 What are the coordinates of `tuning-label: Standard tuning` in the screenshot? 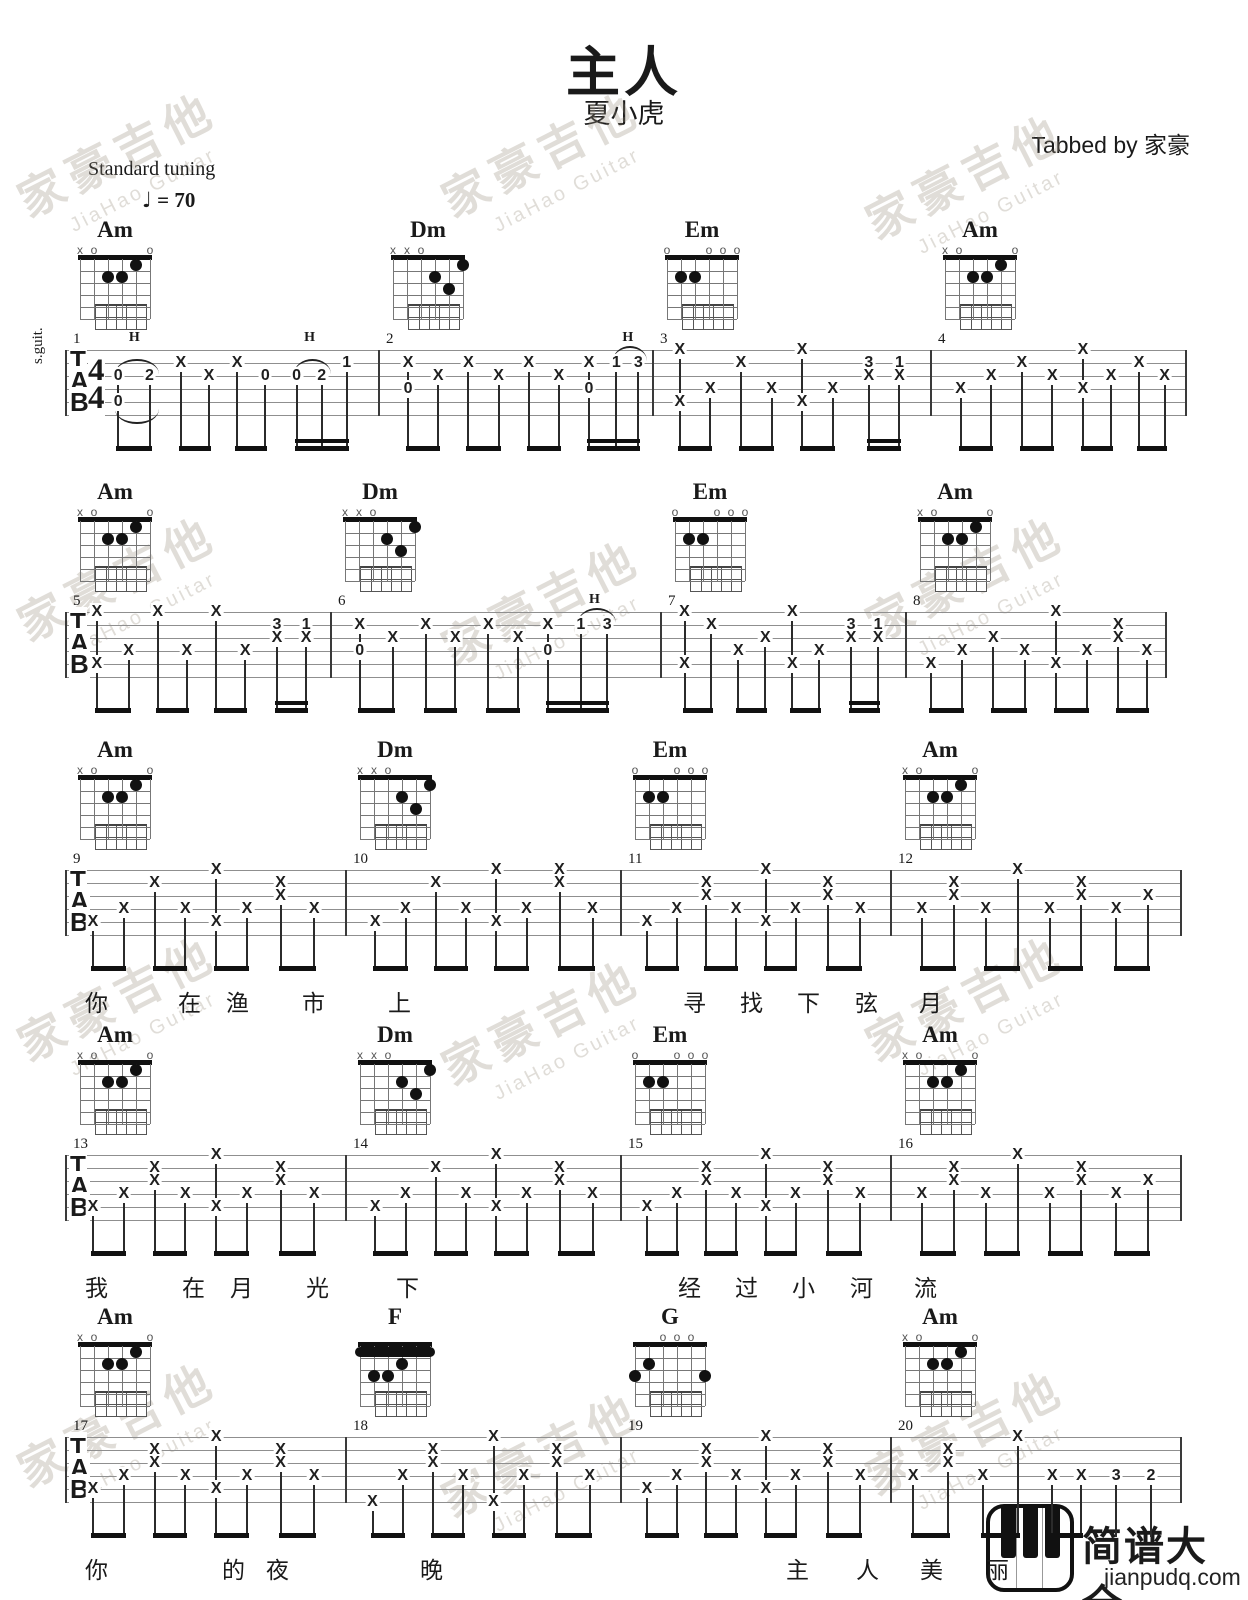 It's located at (152, 169).